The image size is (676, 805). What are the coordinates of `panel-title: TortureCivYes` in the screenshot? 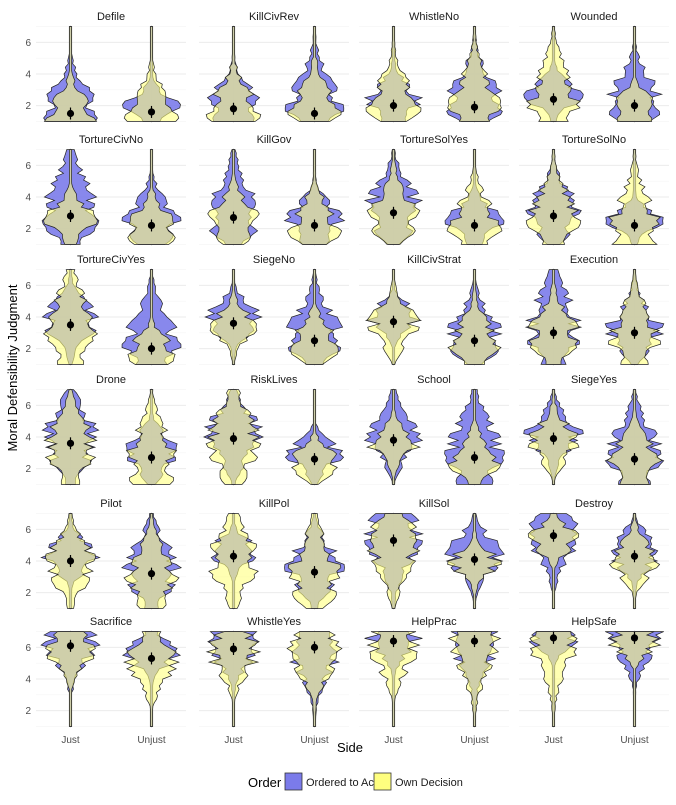 It's located at (111, 260).